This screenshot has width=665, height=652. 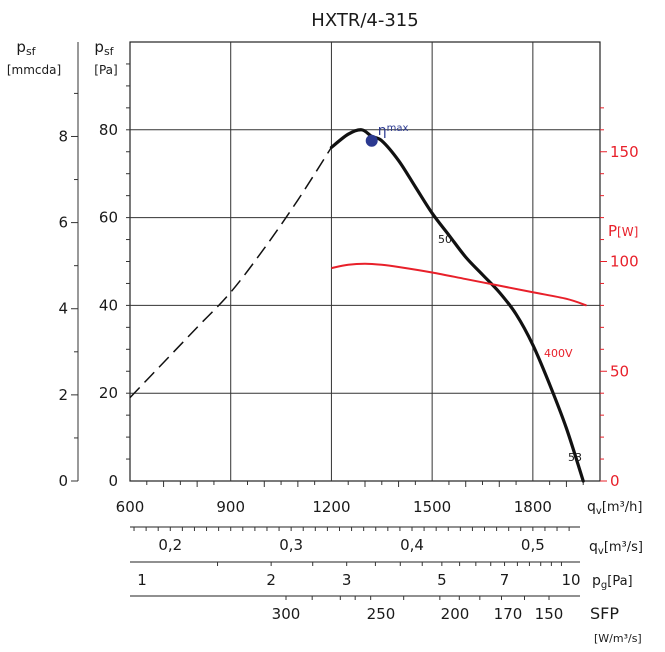 What do you see at coordinates (34, 70) in the screenshot?
I see `svg-text: [mmcda]` at bounding box center [34, 70].